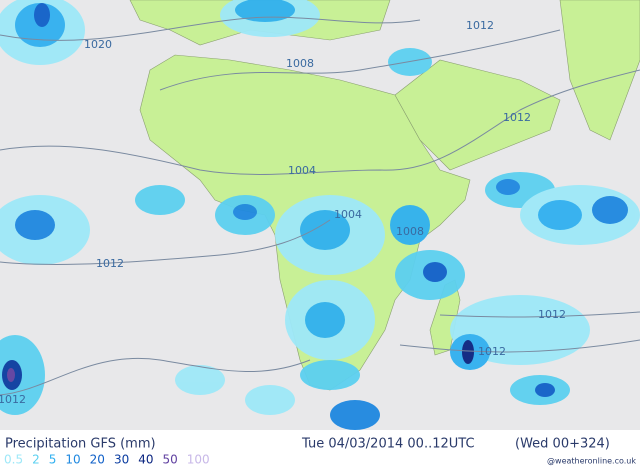  What do you see at coordinates (72, 460) in the screenshot?
I see `legend-label: 10` at bounding box center [72, 460].